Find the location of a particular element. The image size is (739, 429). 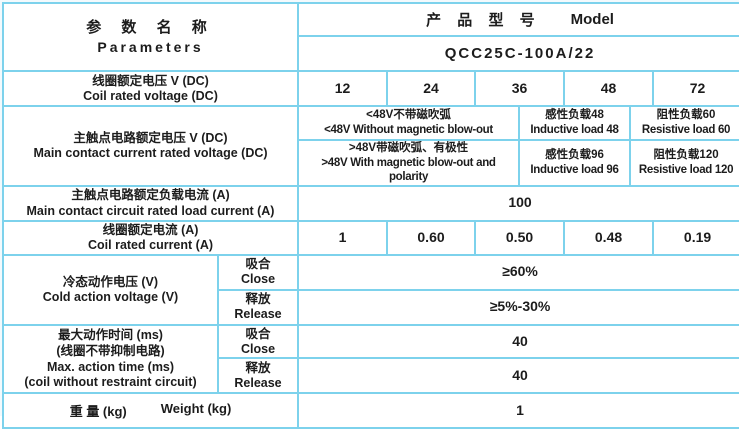

cold-action-release-value-cell: ≥5%-30% is located at coordinates (518, 307).